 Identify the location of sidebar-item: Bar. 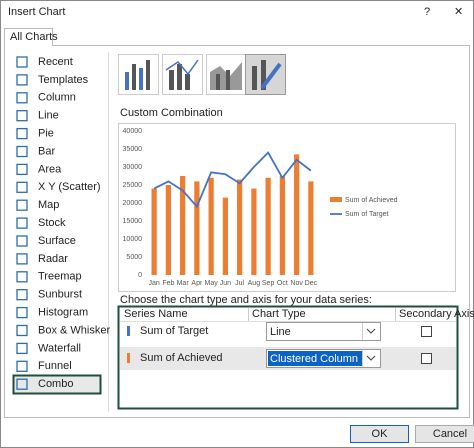
(46, 151).